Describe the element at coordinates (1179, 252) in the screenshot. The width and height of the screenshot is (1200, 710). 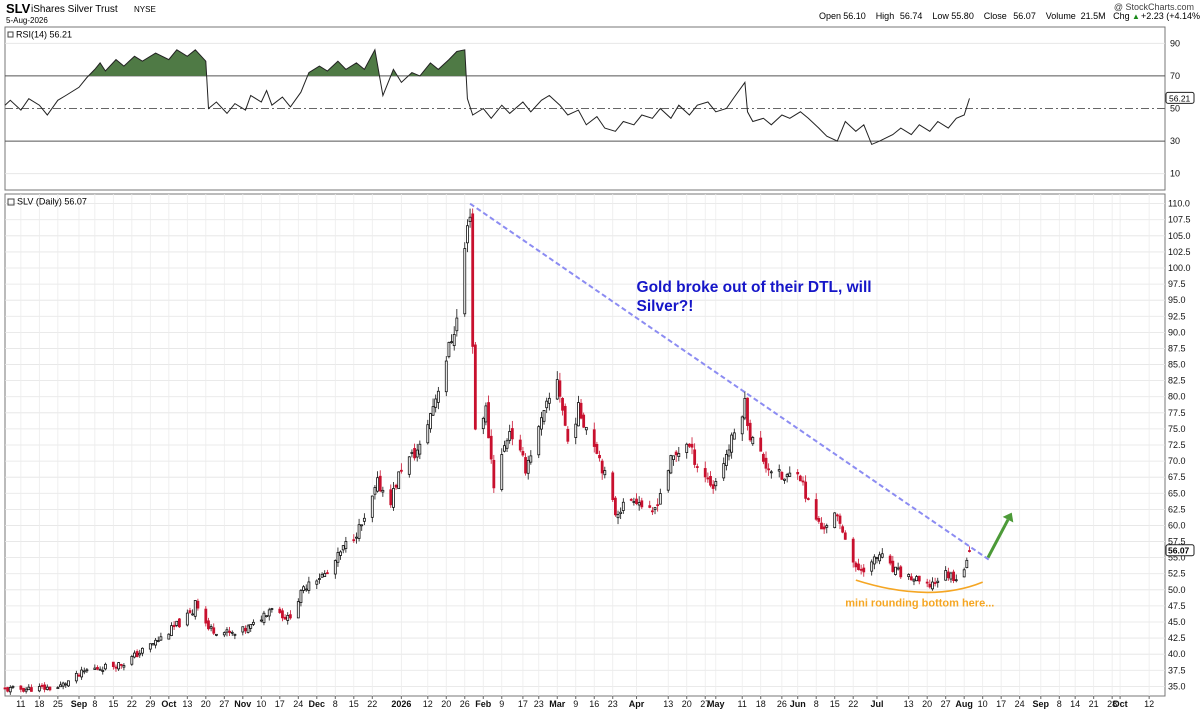
I see `price-tick-label: 102.5` at that location.